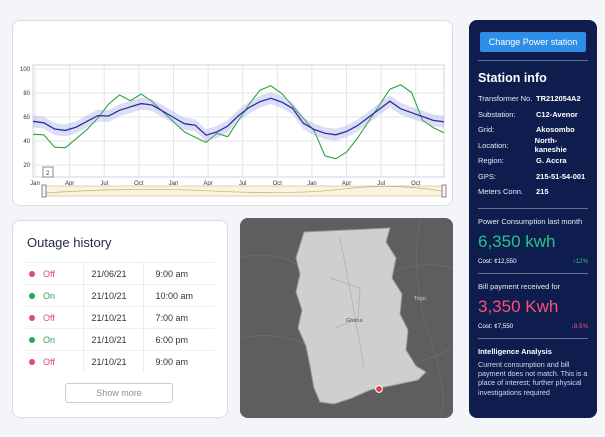 The image size is (605, 437). Describe the element at coordinates (515, 351) in the screenshot. I see `intelligence-title: Intelligence Analysis` at that location.